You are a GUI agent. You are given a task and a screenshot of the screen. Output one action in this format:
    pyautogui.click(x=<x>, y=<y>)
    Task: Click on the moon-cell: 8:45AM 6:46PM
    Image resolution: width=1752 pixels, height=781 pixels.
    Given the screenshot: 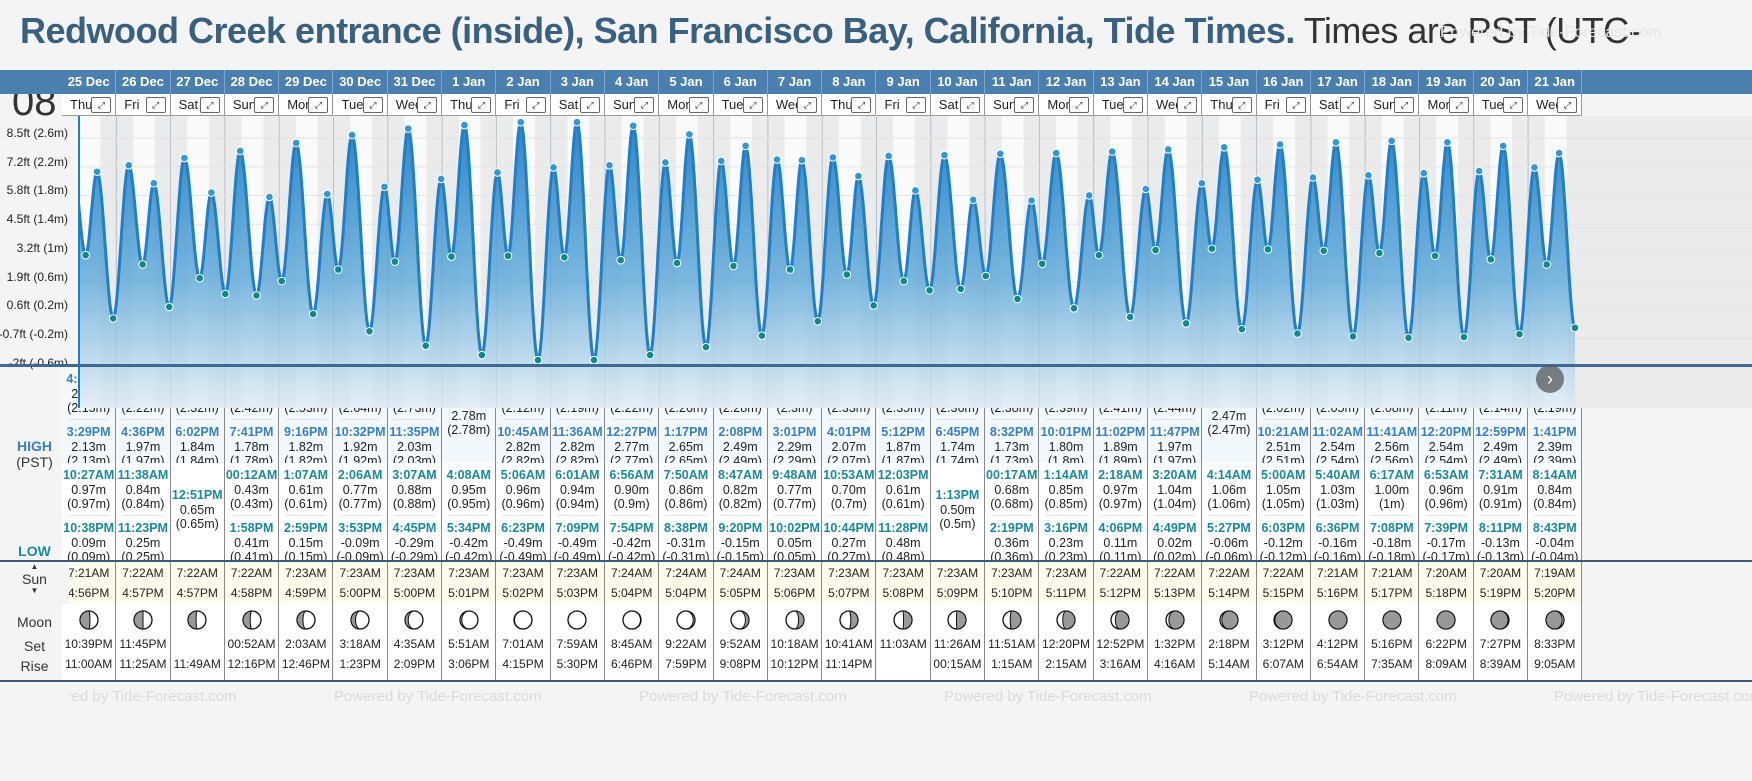 What is the action you would take?
    pyautogui.click(x=632, y=642)
    